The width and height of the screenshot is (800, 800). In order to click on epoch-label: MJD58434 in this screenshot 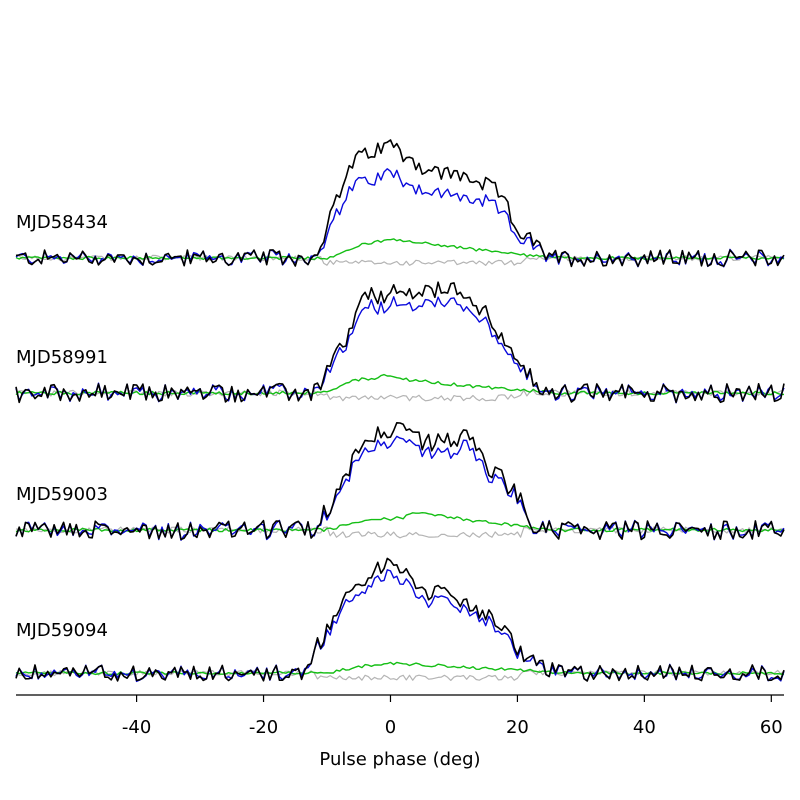, I will do `click(62, 222)`.